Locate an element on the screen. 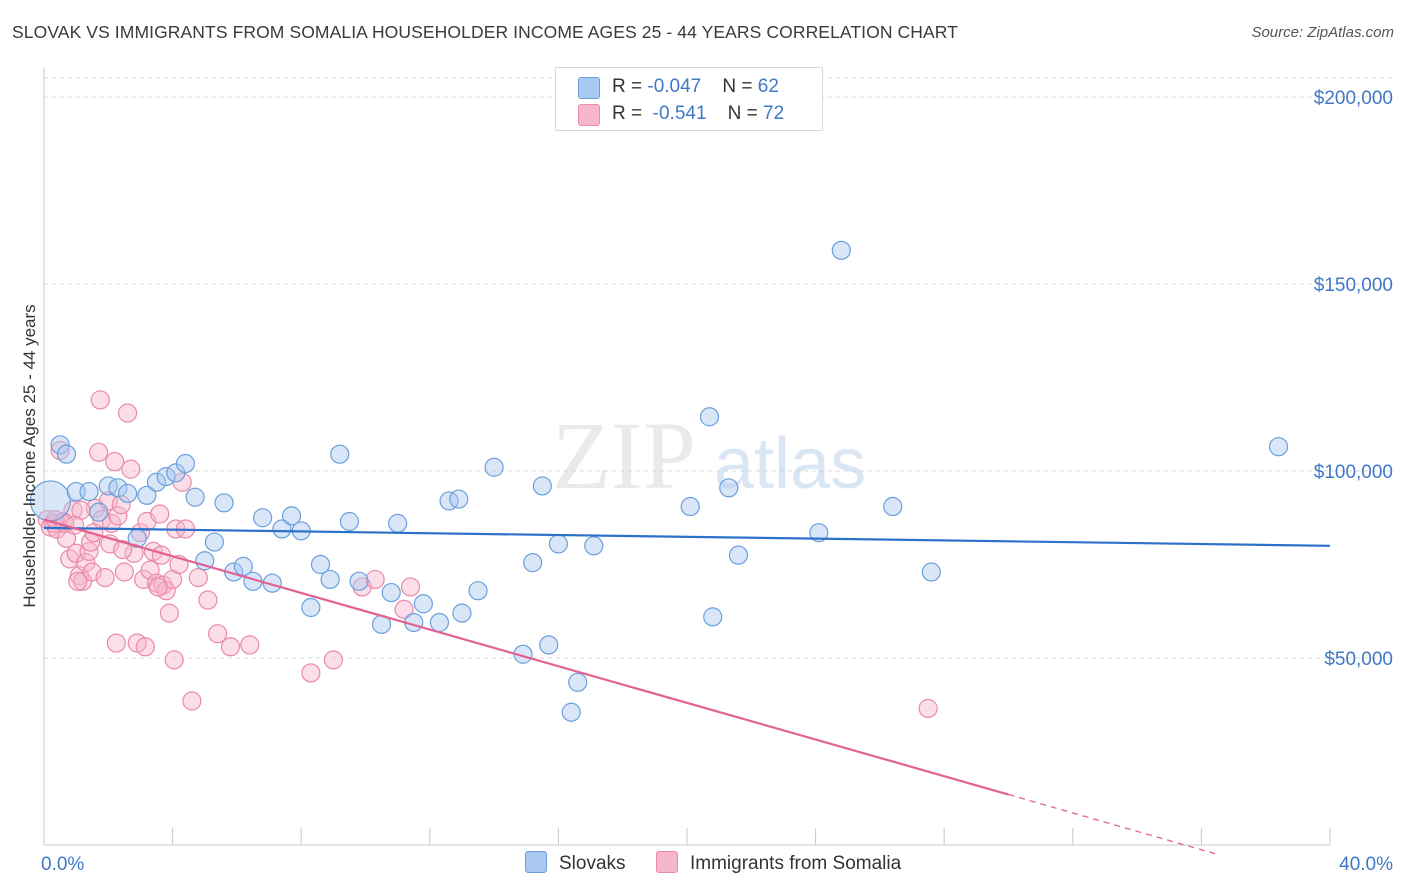  bottom-legend-label-slovaks: Slovaks is located at coordinates (592, 863).